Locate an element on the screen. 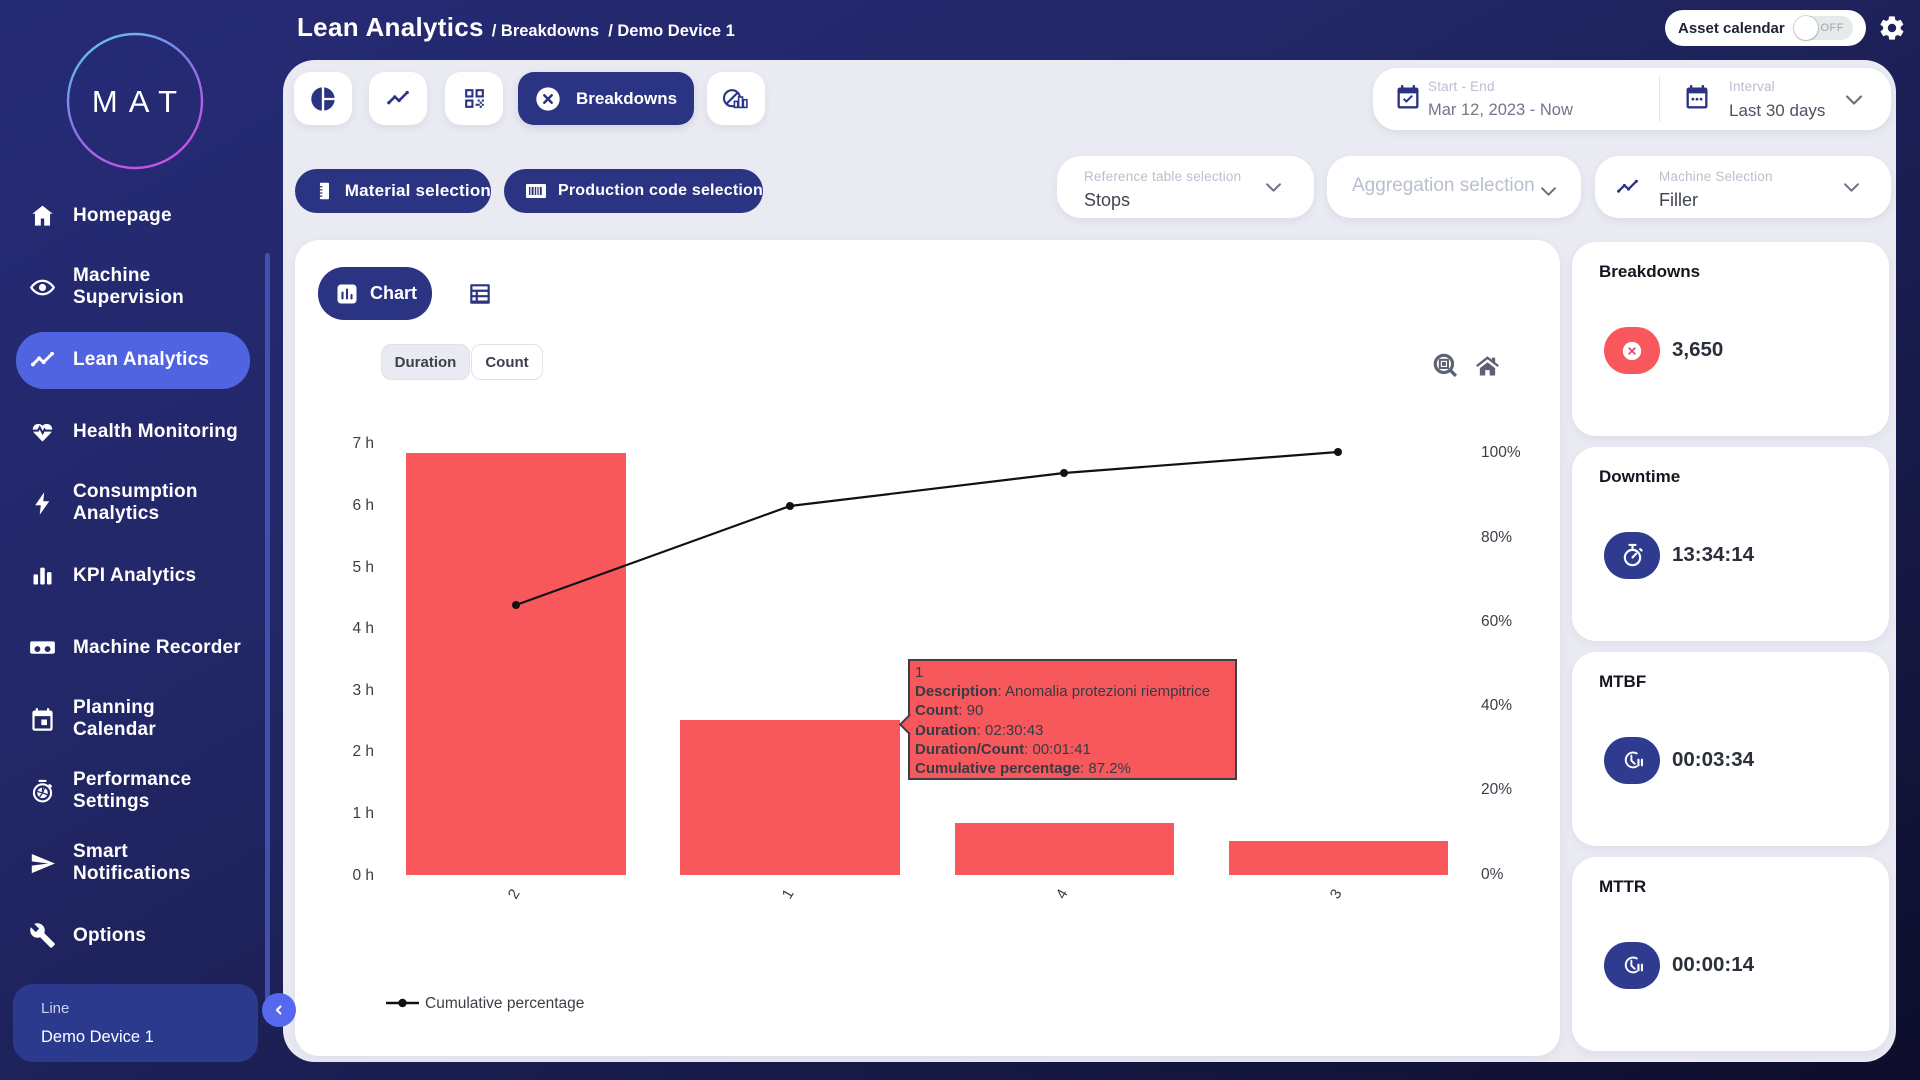 This screenshot has height=1080, width=1920. svg-text: 1 h is located at coordinates (363, 813).